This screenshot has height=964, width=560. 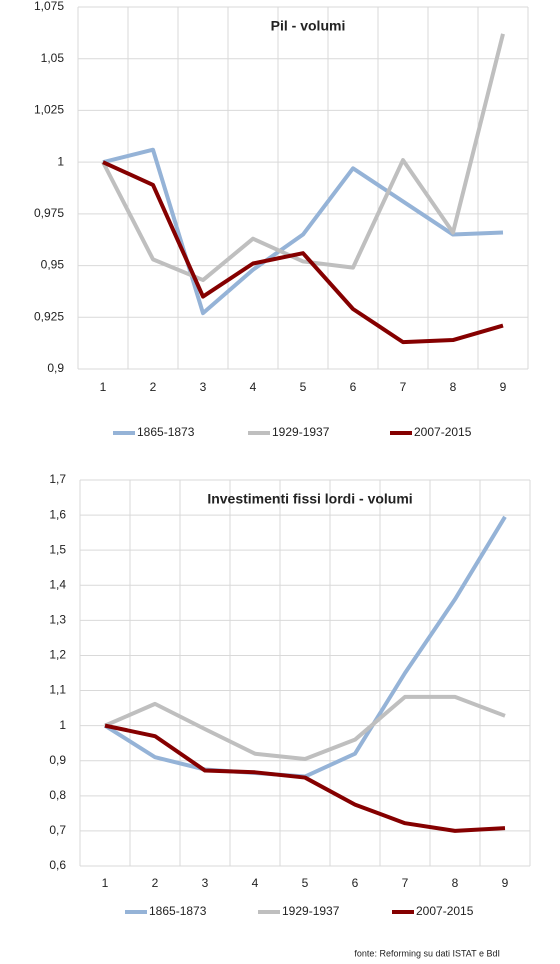 I want to click on y-tick-label: 1,3, so click(x=57, y=620).